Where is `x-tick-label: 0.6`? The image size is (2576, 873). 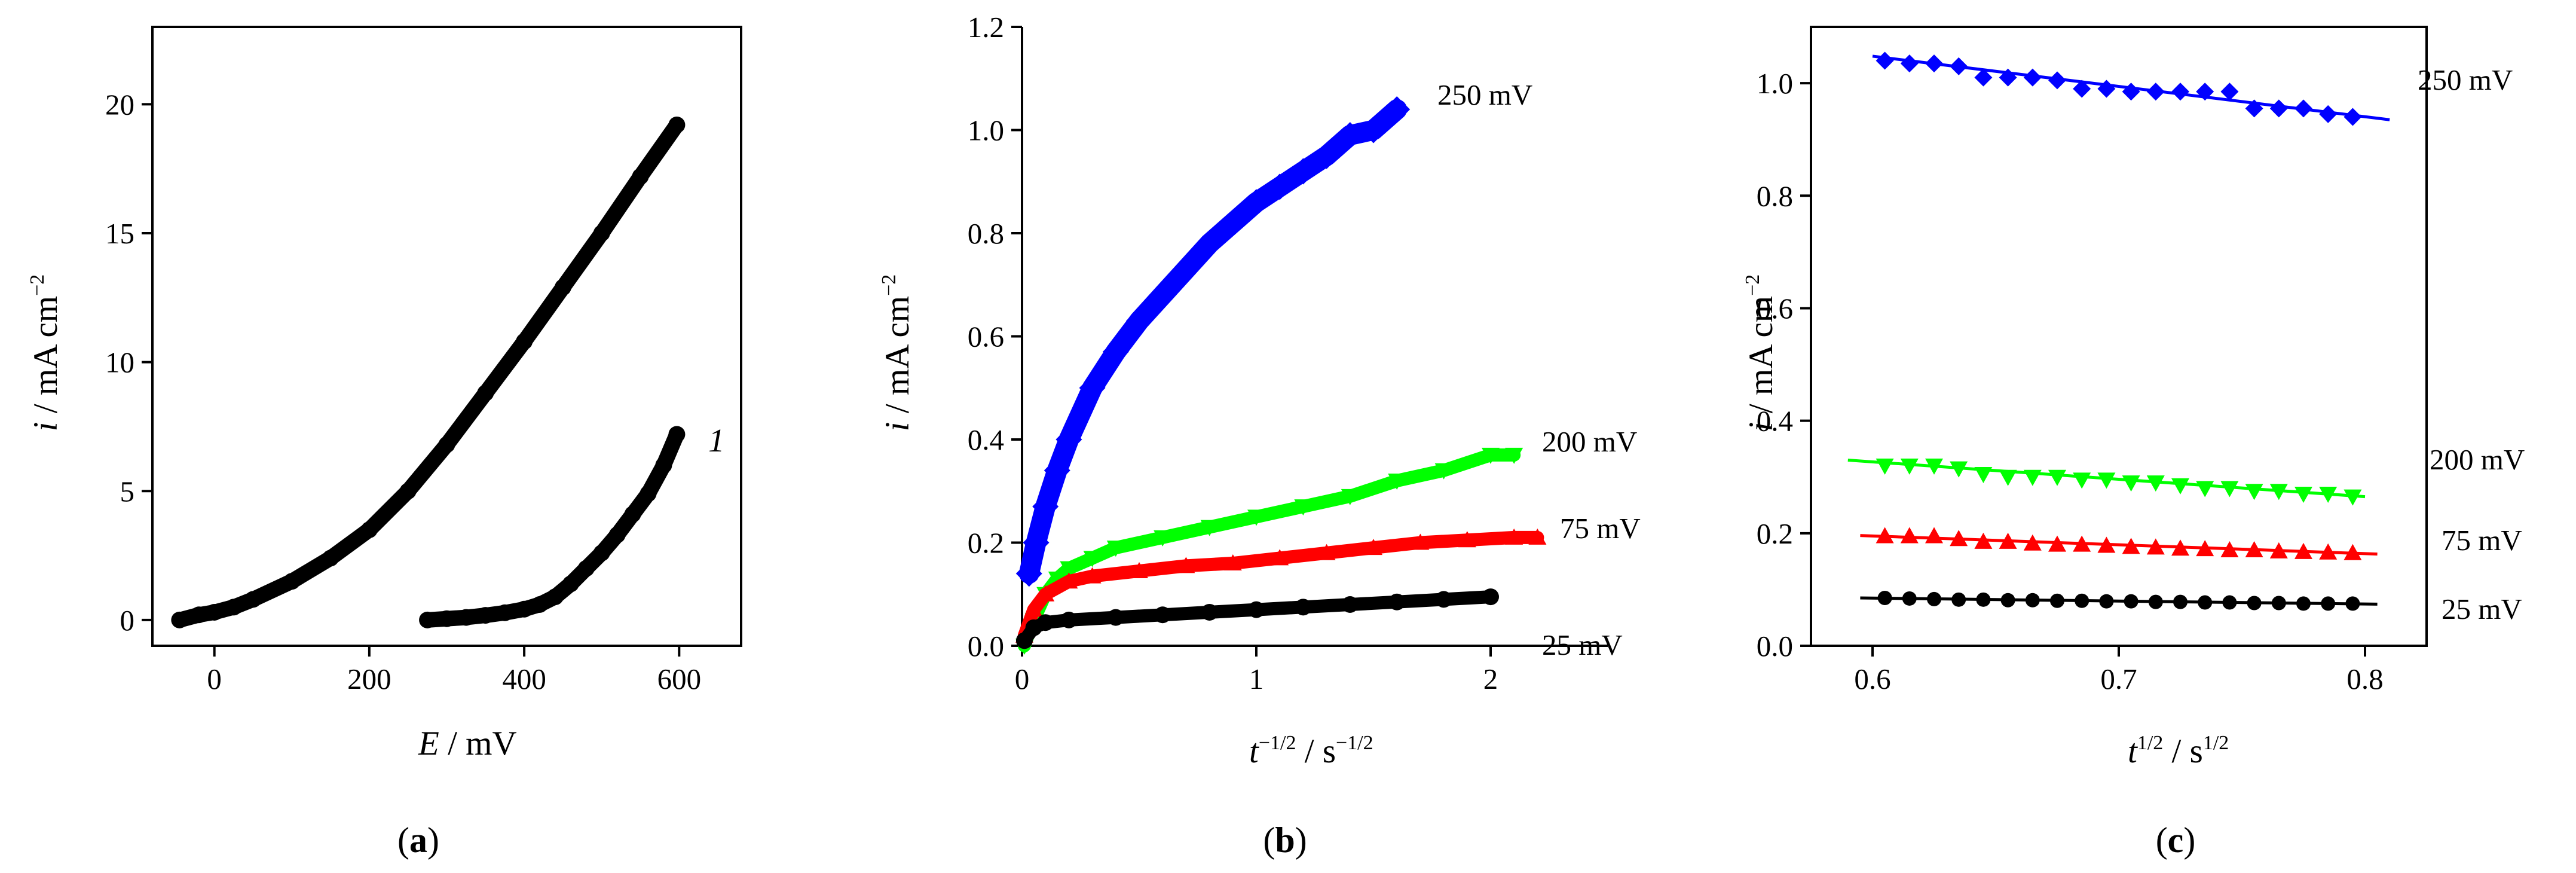
x-tick-label: 0.6 is located at coordinates (1872, 679).